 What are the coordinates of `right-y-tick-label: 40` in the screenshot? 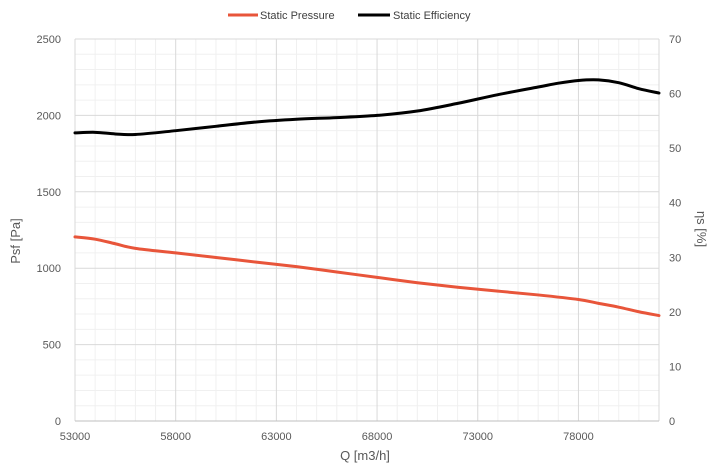 It's located at (675, 204).